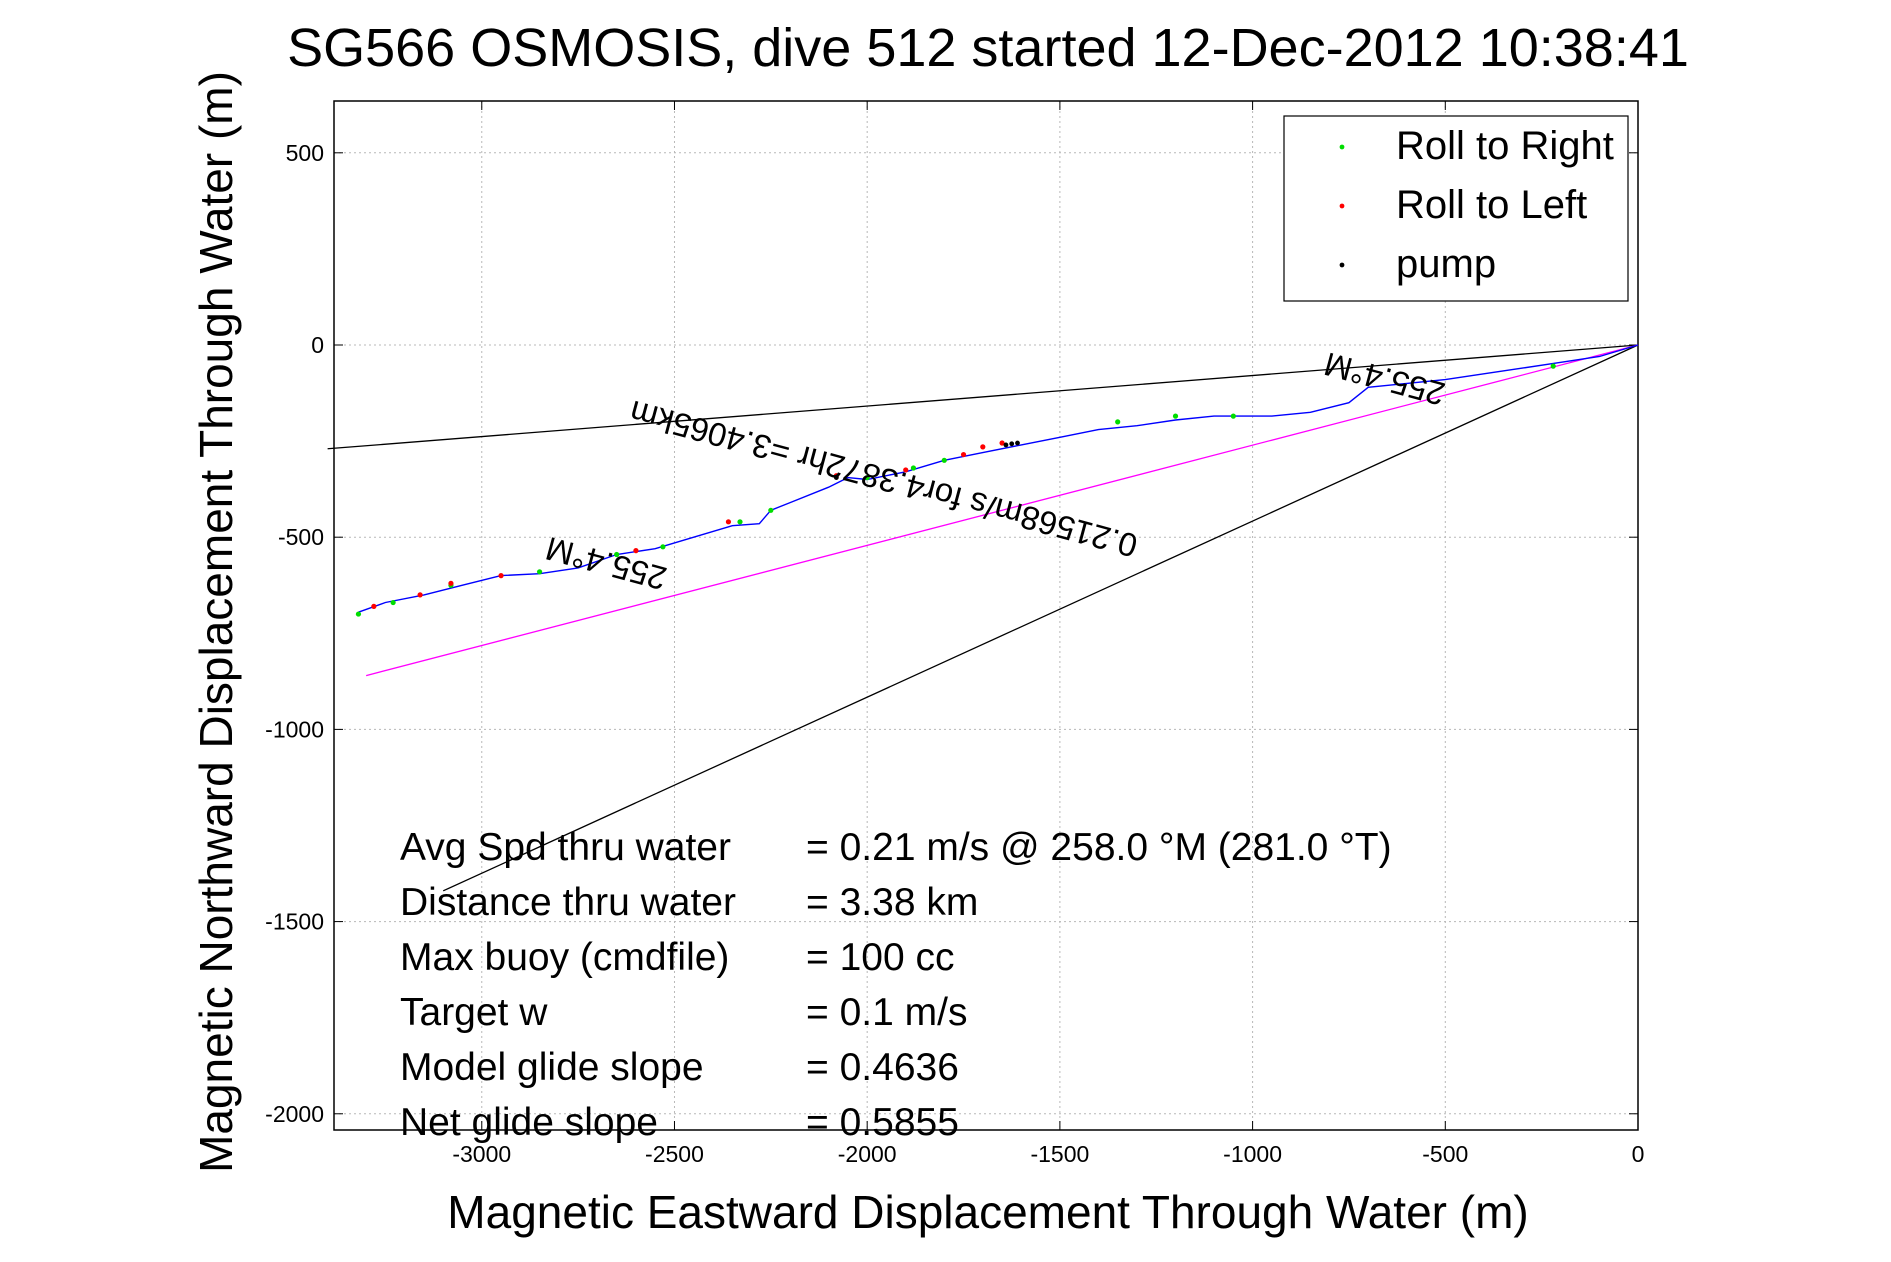  I want to click on info-label: Model glide slope, so click(552, 1067).